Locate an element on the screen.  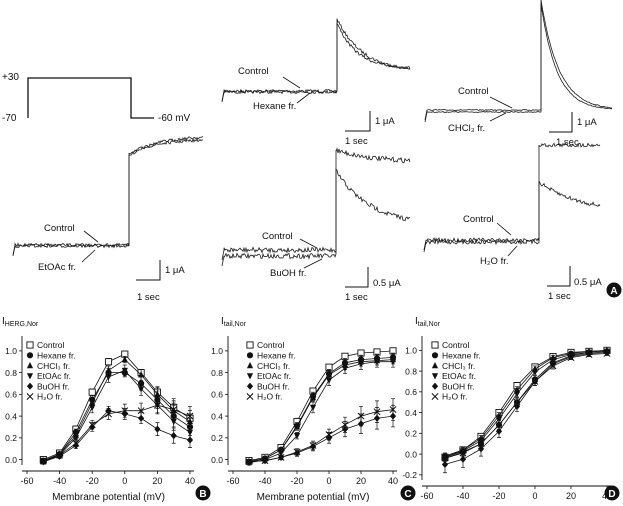
control-trace is located at coordinates (316, 204).